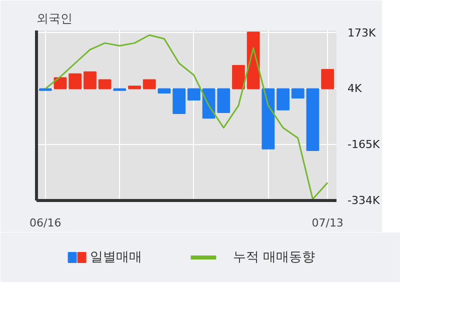 The height and width of the screenshot is (323, 451). What do you see at coordinates (54, 19) in the screenshot?
I see `chart-title: 외국인` at bounding box center [54, 19].